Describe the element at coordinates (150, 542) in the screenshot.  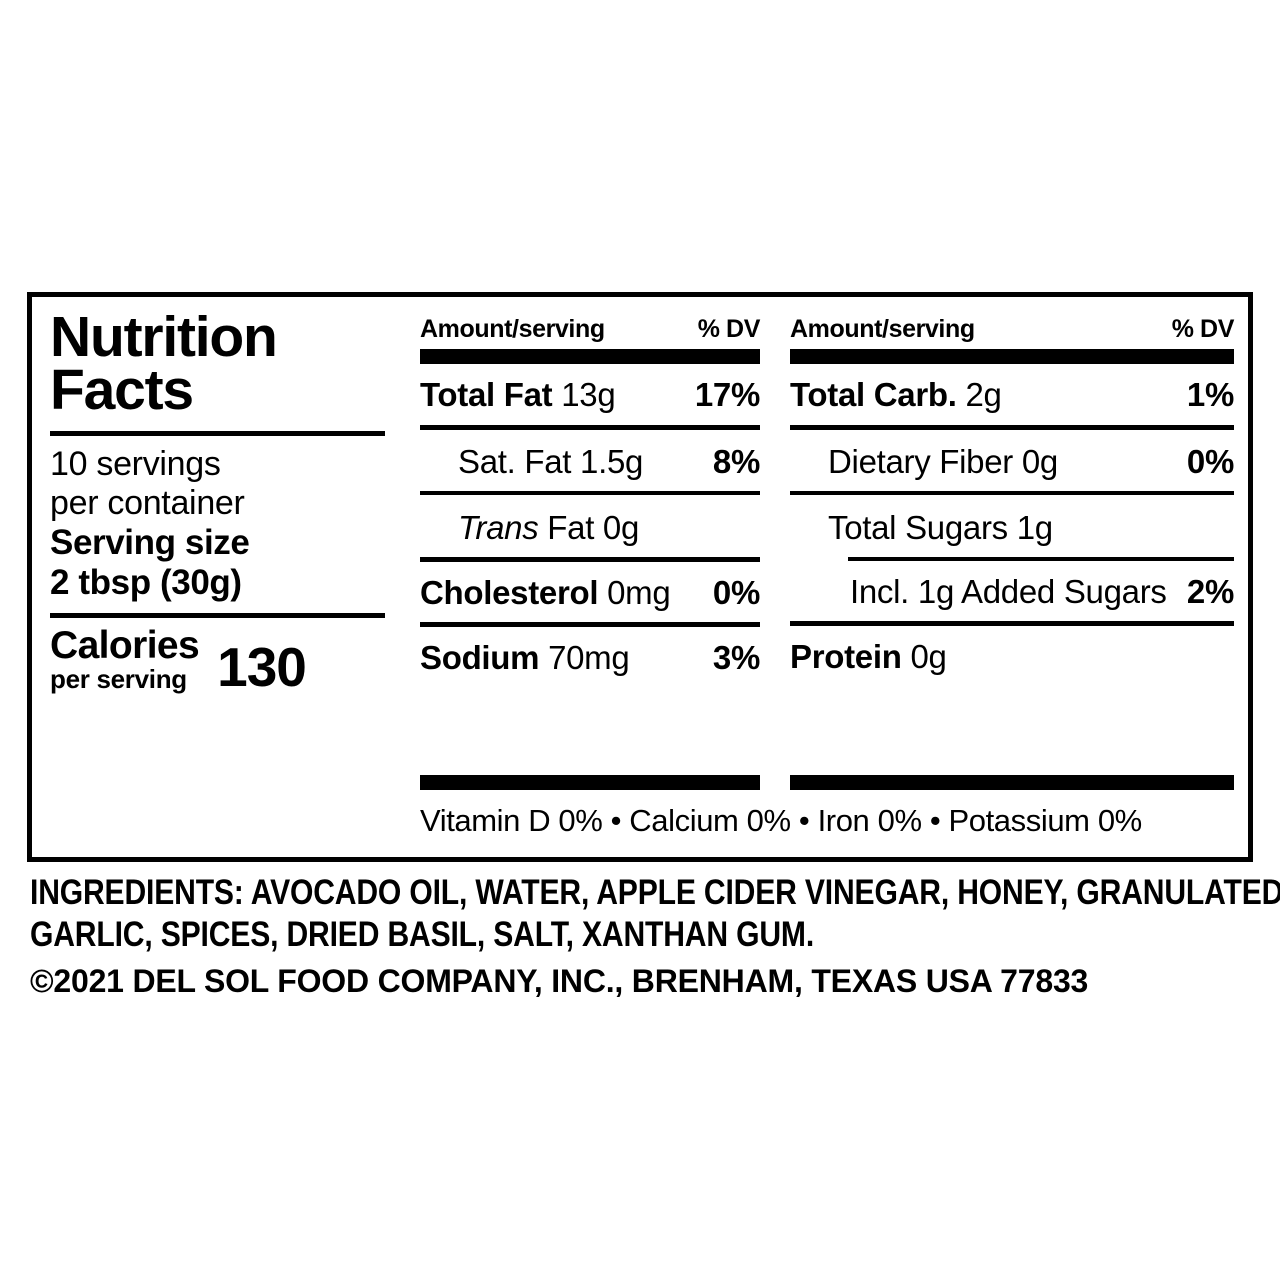
I see `serving-size-label: Serving size` at that location.